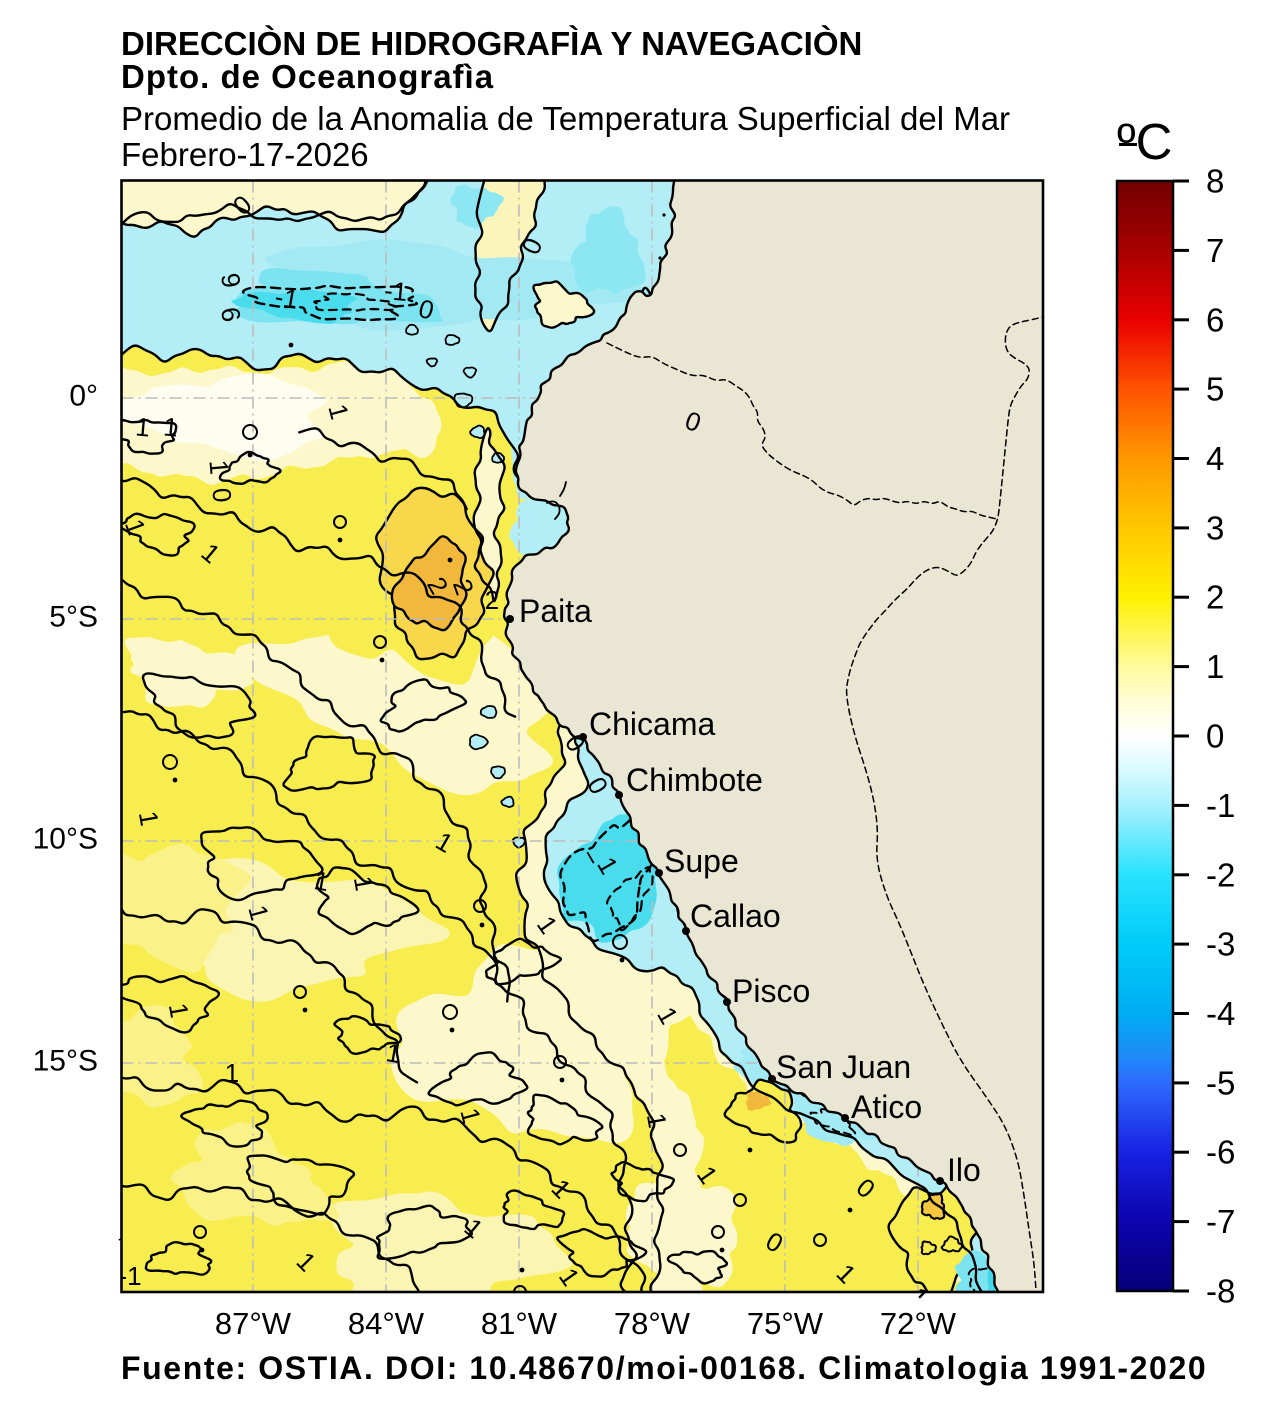  Describe the element at coordinates (65, 1061) in the screenshot. I see `svg-text: 15°S` at that location.